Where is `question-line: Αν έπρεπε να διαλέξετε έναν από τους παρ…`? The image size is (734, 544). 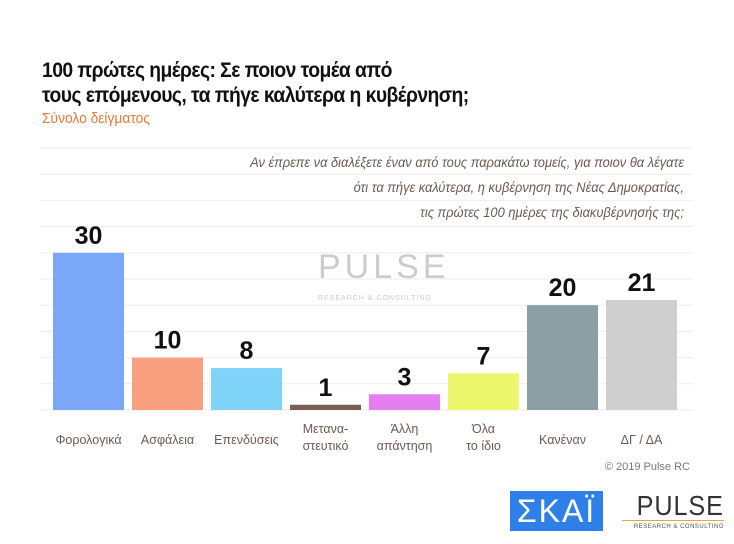
question-line: Αν έπρεπε να διαλέξετε έναν από τους παρ… is located at coordinates (467, 162).